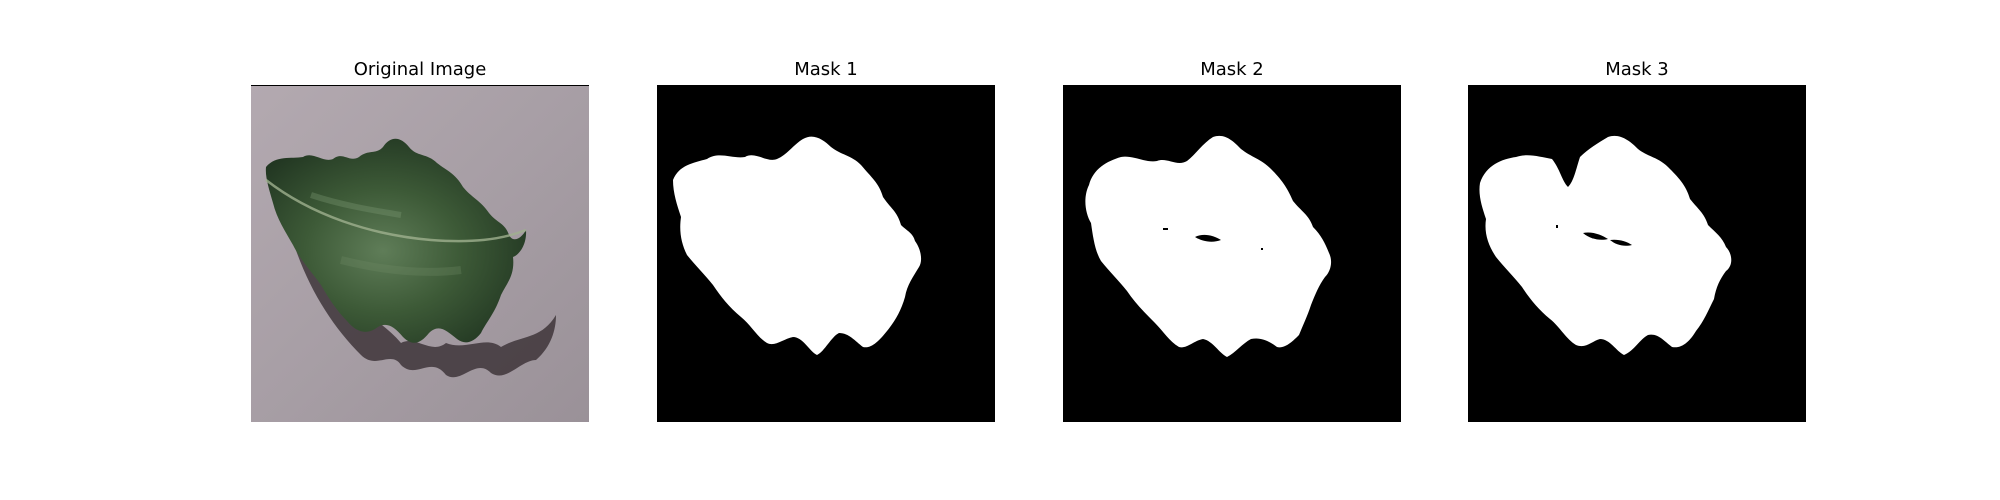  What do you see at coordinates (1232, 69) in the screenshot?
I see `panel-title: Mask 2` at bounding box center [1232, 69].